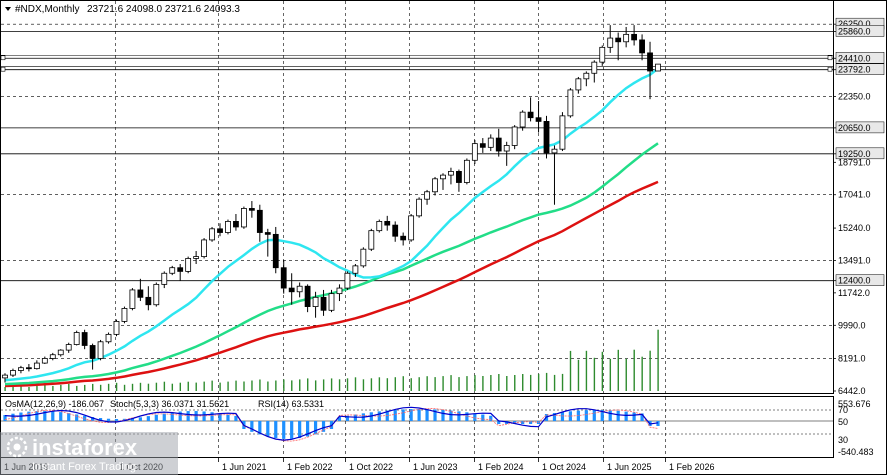 The width and height of the screenshot is (887, 475). What do you see at coordinates (854, 404) in the screenshot?
I see `indicator-axis-label: 553.676` at bounding box center [854, 404].